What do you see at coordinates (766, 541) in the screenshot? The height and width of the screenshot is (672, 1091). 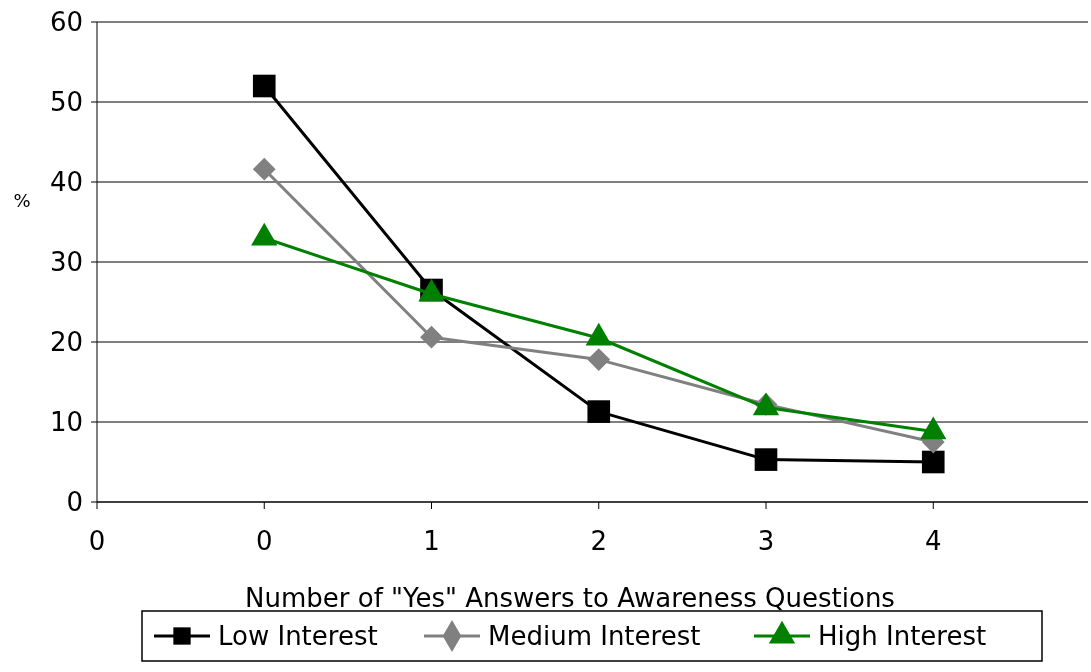 I see `x-tick-label: 3` at bounding box center [766, 541].